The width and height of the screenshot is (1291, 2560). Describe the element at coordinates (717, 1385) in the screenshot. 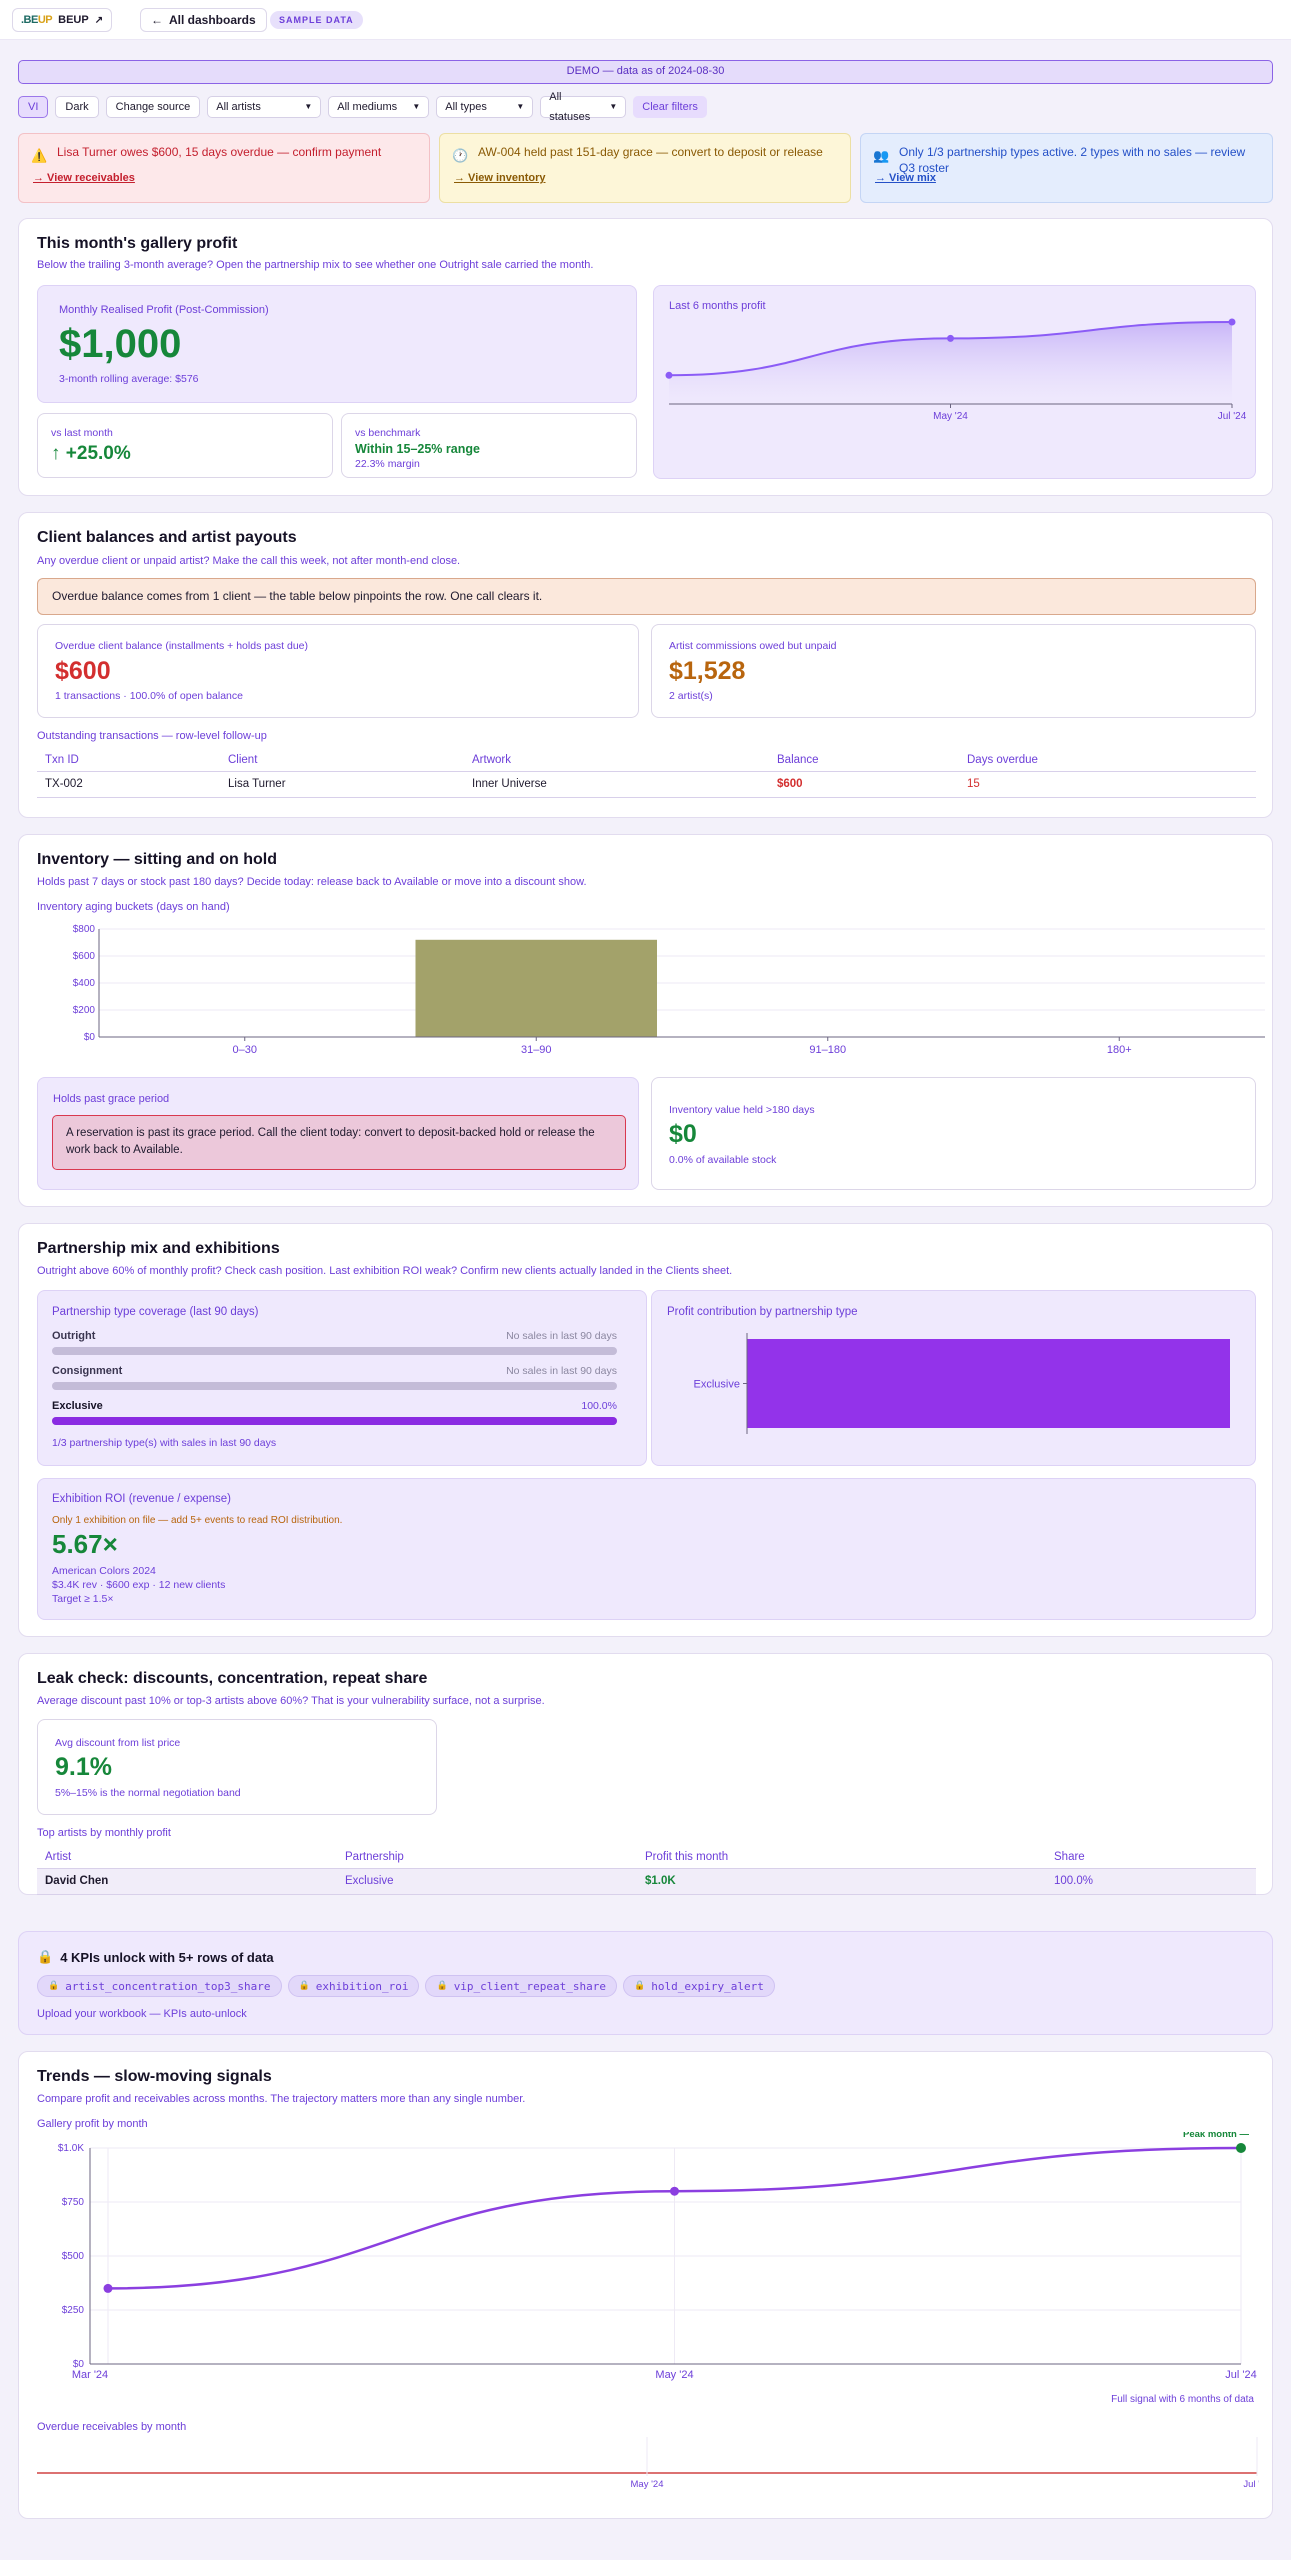

I see `y-tick-label: Exclusive` at that location.